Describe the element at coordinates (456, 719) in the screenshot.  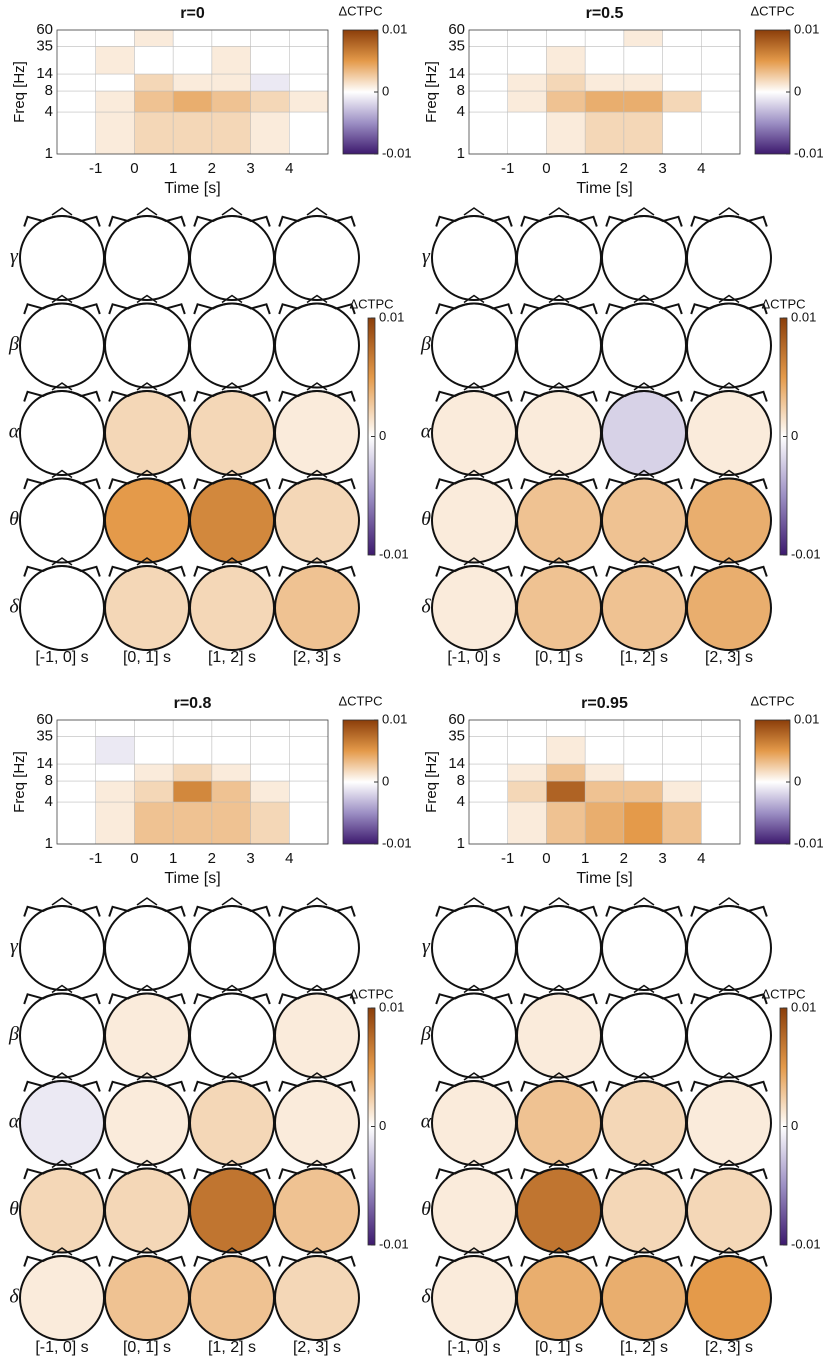
I see `y-tick-label: 60` at that location.